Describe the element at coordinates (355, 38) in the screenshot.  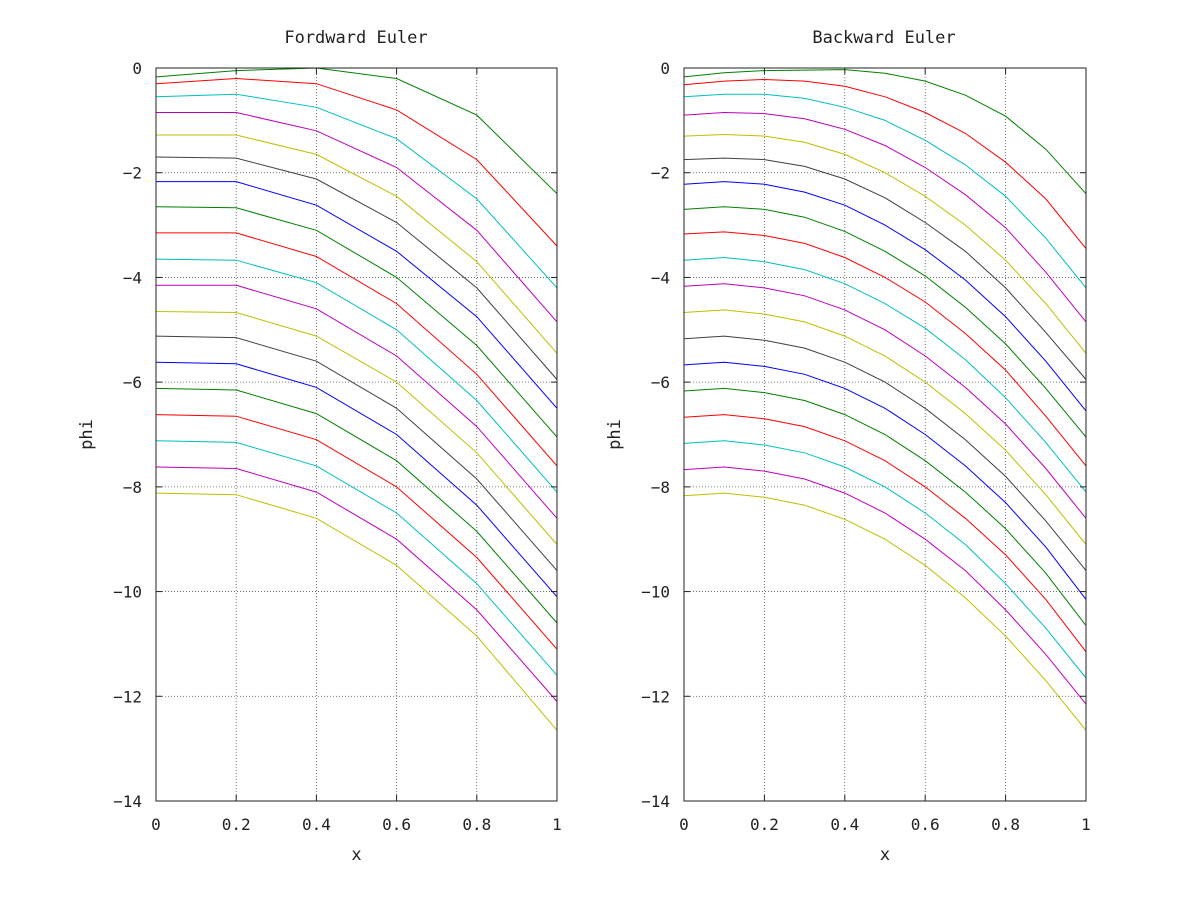
I see `chart-title: Fordward Euler` at that location.